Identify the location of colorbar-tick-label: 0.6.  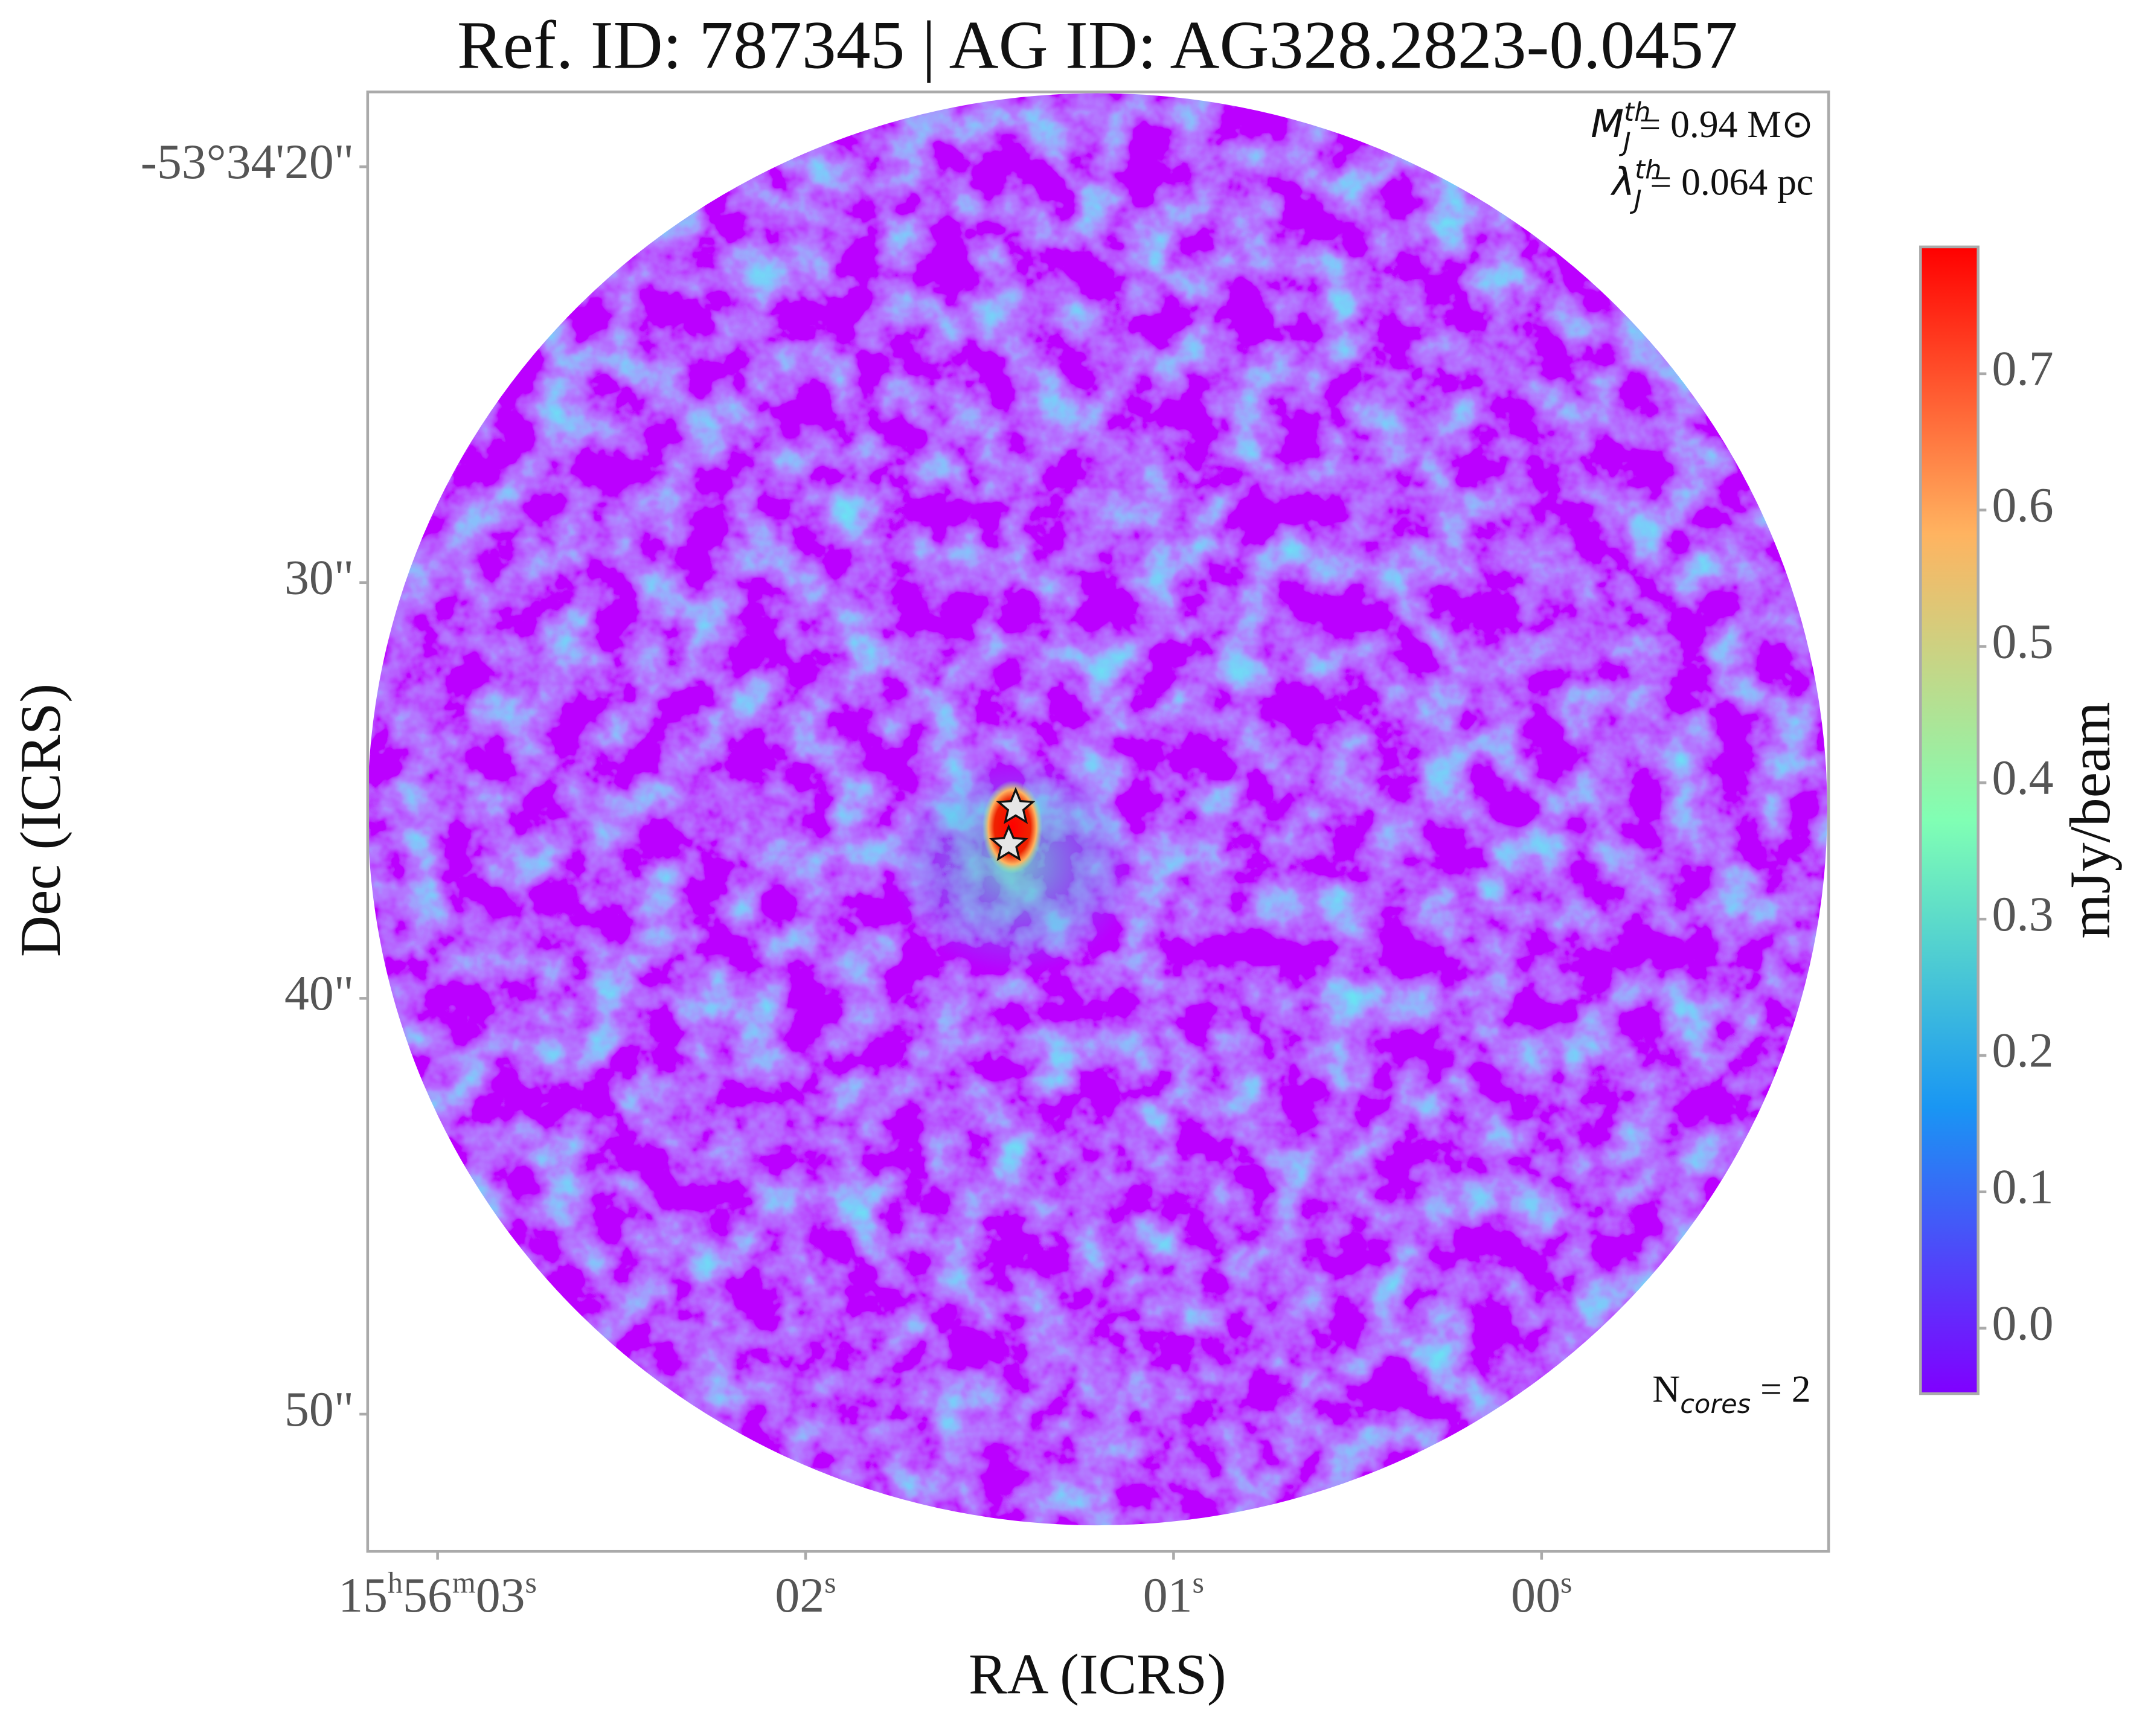
(2023, 504).